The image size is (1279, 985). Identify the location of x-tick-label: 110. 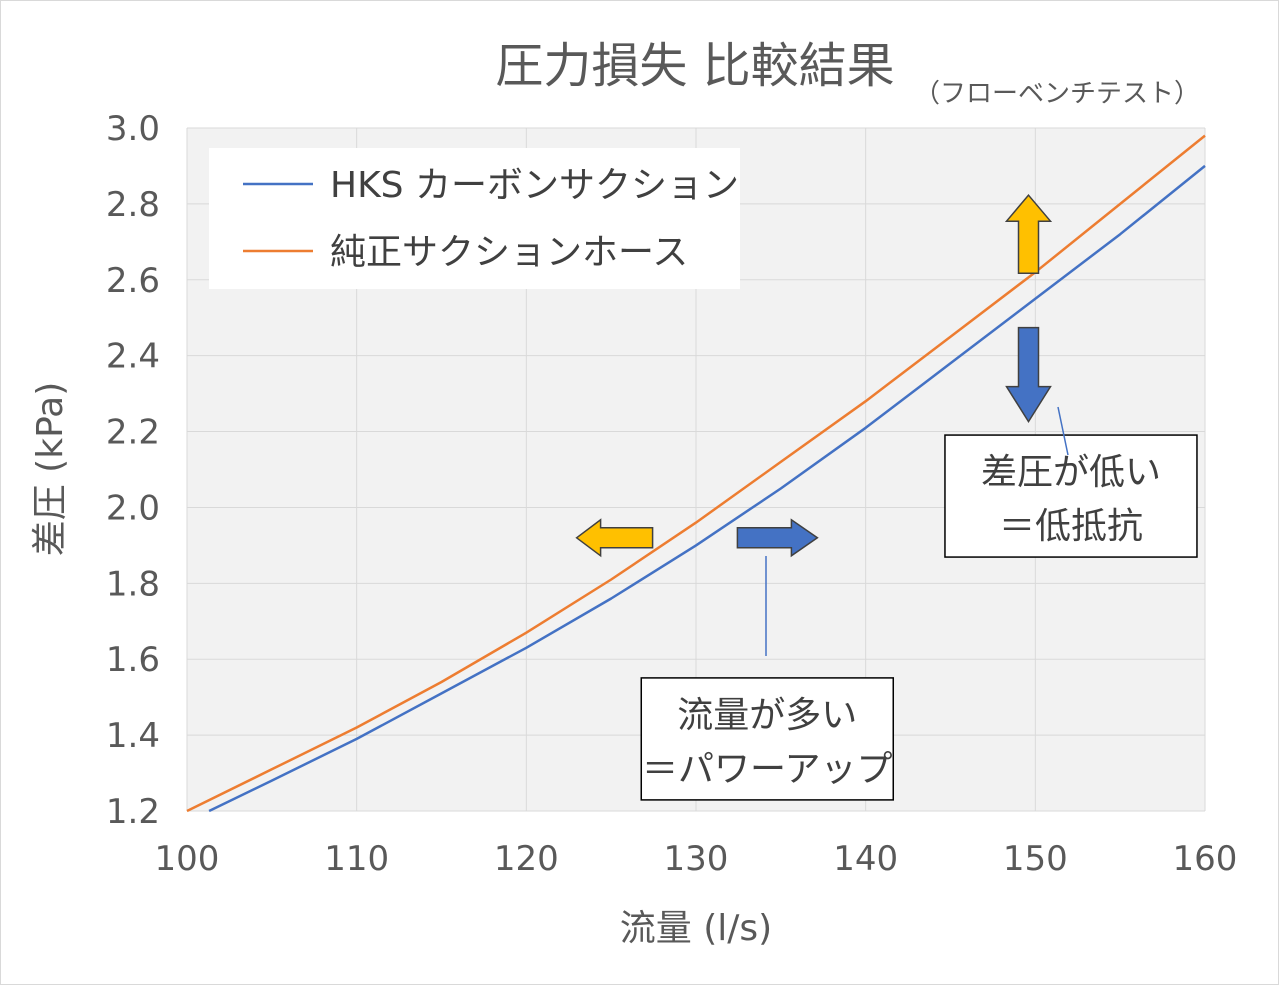
(356, 859).